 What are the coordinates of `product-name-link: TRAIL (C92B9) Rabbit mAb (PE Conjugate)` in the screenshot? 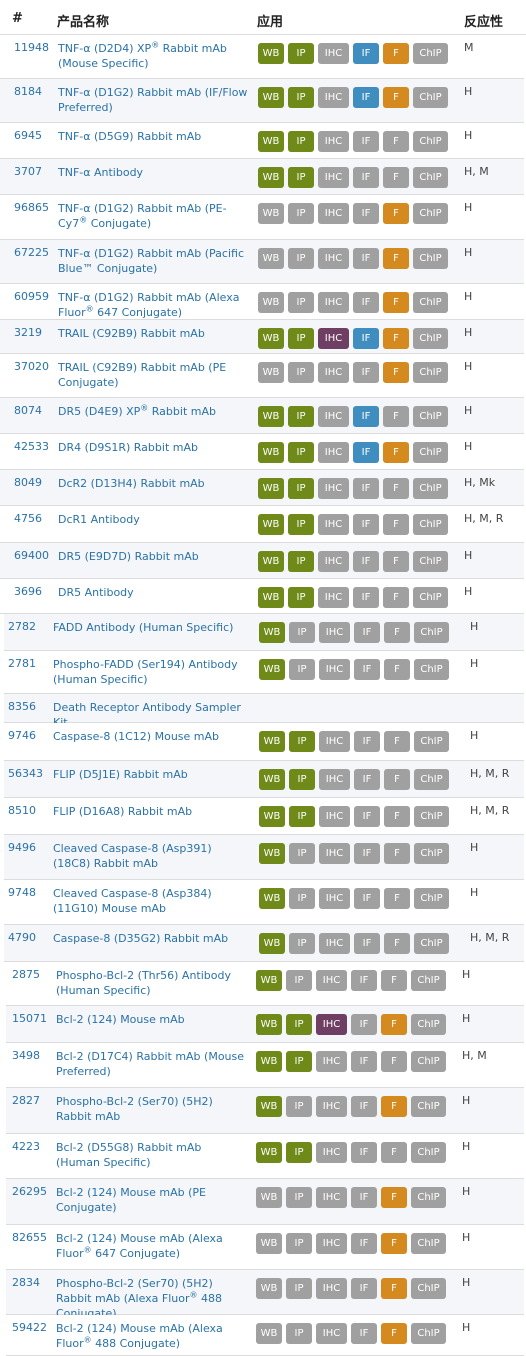 It's located at (142, 375).